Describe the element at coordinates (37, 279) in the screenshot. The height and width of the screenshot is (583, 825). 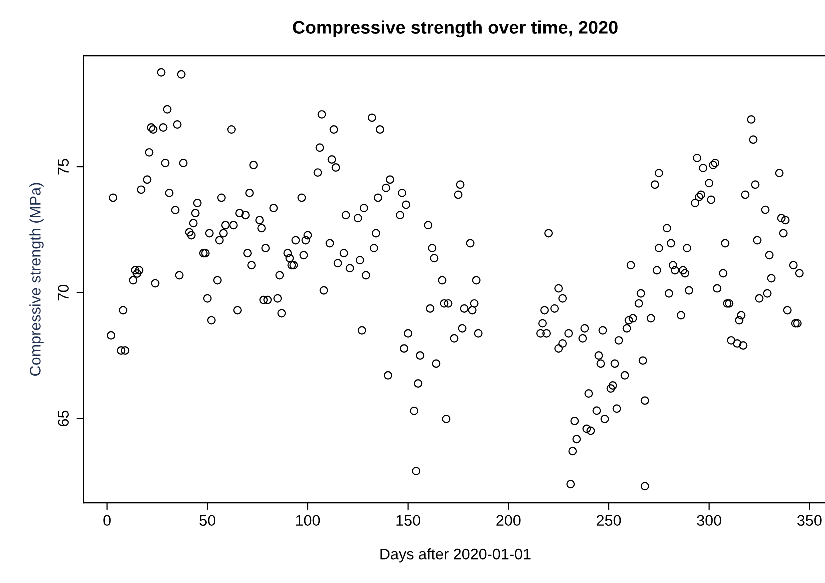
I see `y-axis-title: Compressive strength (MPa)` at that location.